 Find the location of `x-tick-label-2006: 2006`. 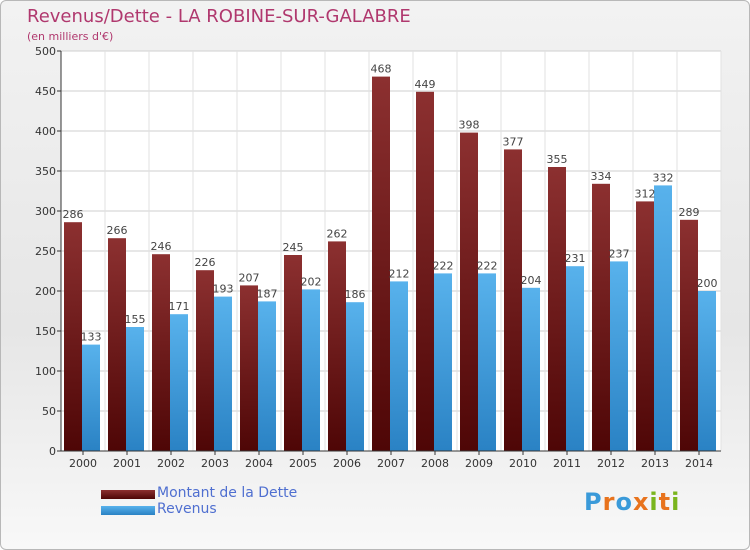

x-tick-label-2006: 2006 is located at coordinates (347, 463).